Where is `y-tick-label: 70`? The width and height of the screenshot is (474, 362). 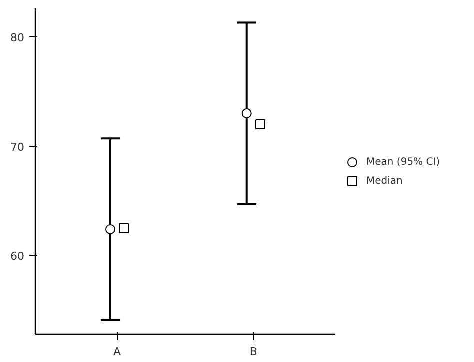
y-tick-label: 70 is located at coordinates (17, 147).